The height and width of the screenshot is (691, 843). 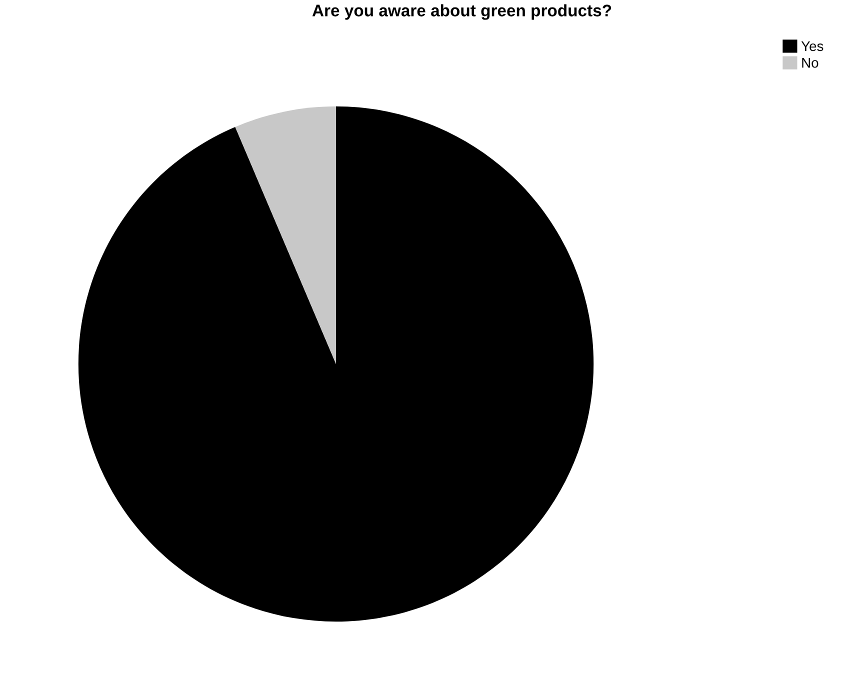 What do you see at coordinates (285, 235) in the screenshot?
I see `pie-slice` at bounding box center [285, 235].